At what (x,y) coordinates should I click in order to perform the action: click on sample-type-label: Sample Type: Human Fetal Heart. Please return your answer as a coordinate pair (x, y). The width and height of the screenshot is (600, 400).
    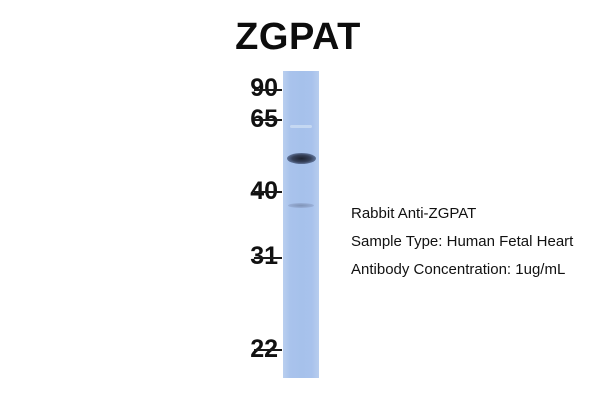
    Looking at the image, I should click on (462, 241).